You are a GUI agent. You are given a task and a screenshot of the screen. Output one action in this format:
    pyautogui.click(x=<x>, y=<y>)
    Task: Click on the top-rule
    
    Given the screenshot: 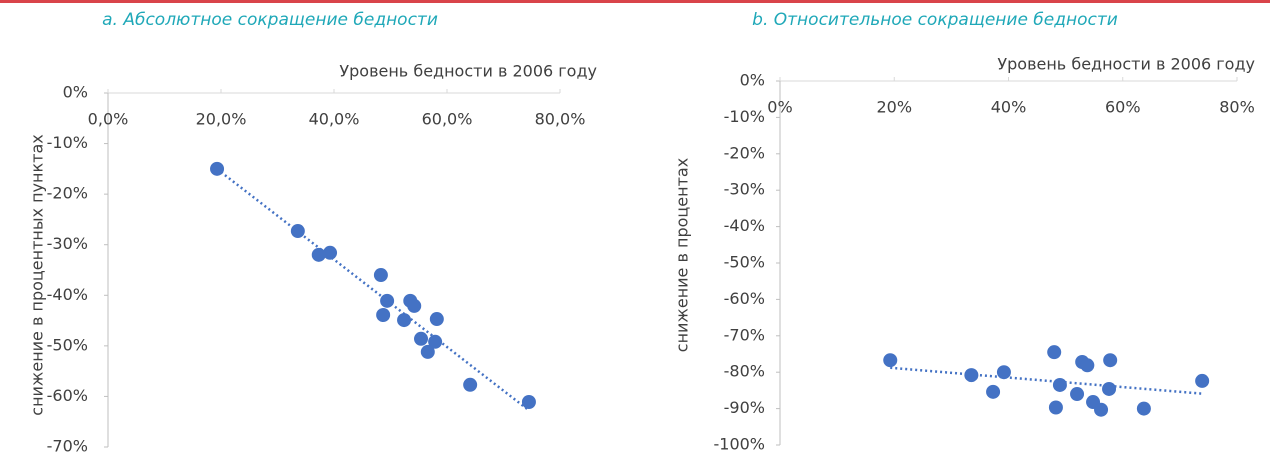 What is the action you would take?
    pyautogui.click(x=635, y=1)
    